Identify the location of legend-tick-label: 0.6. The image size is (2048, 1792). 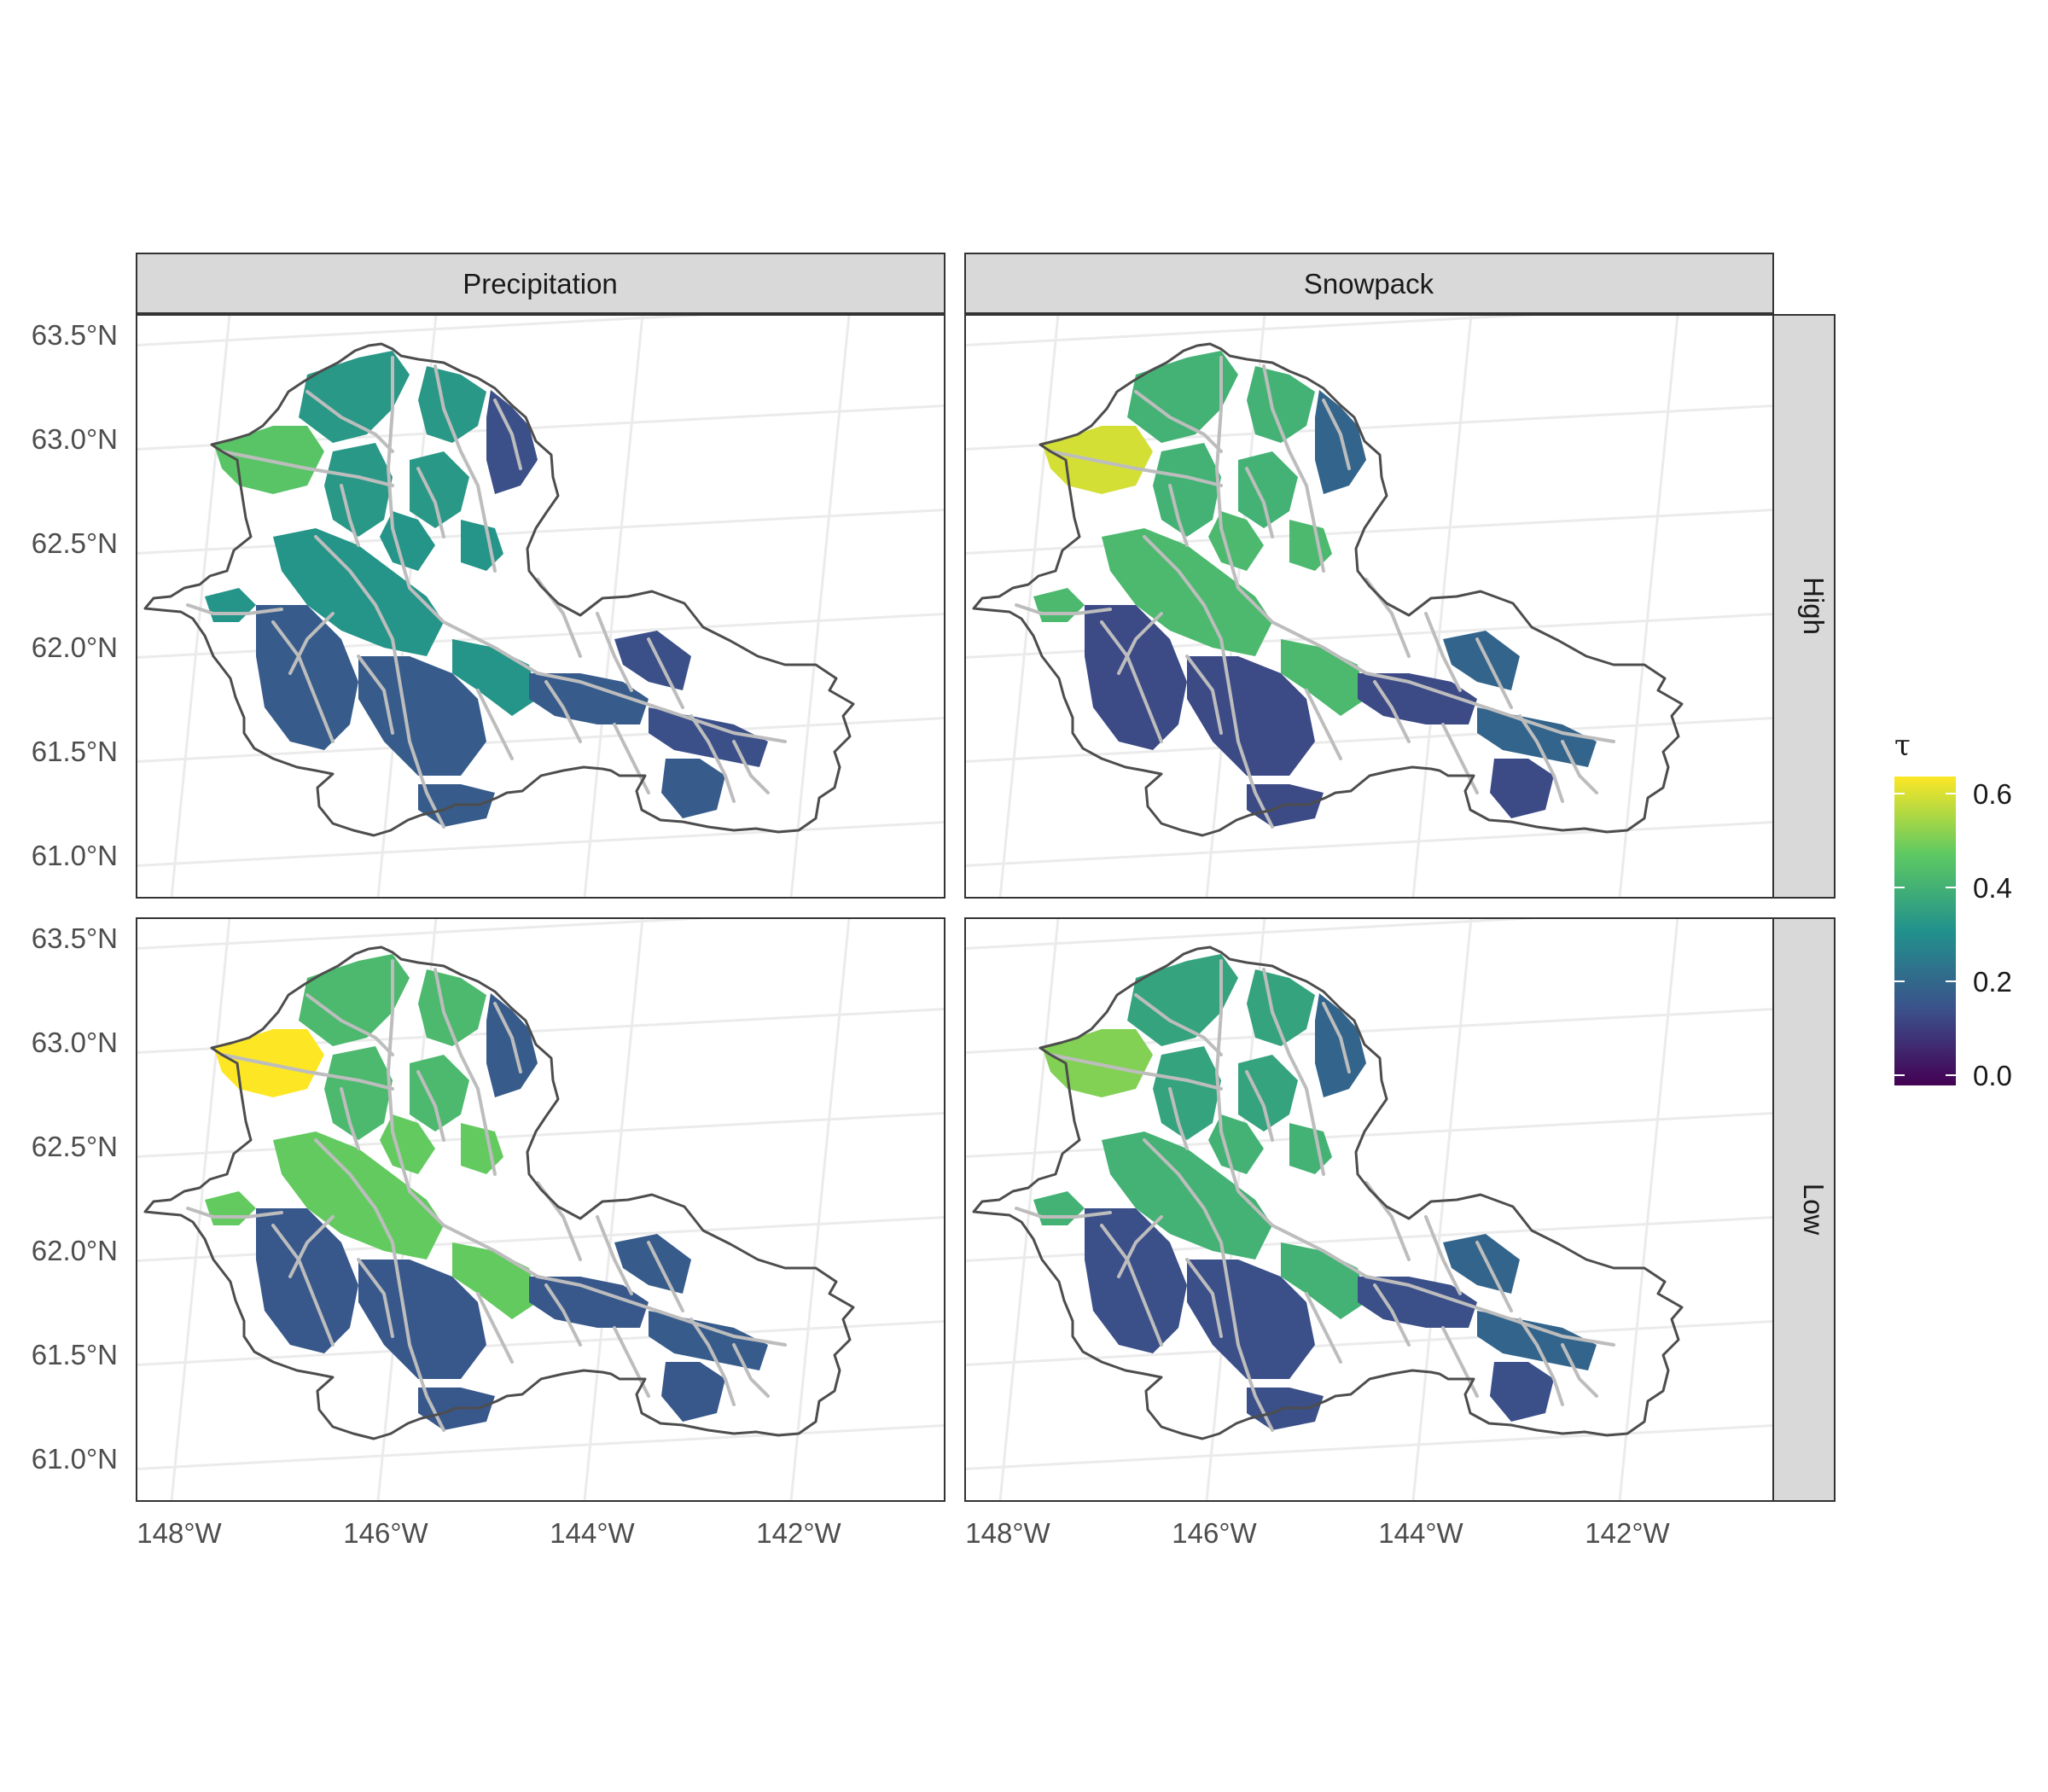
(1993, 794).